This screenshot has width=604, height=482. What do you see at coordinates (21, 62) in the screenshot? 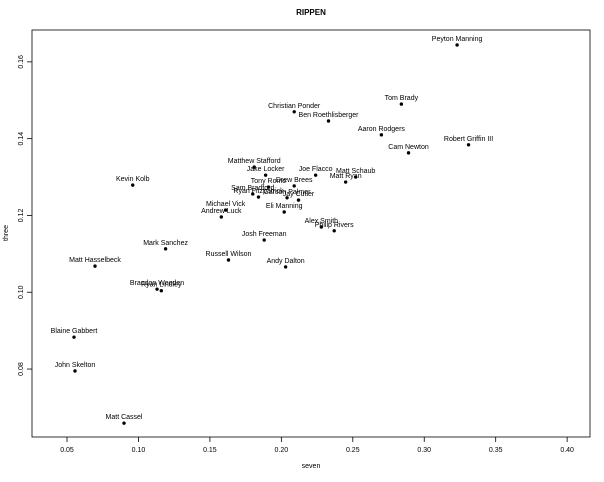
I see `y-tick-label: 0.16` at bounding box center [21, 62].